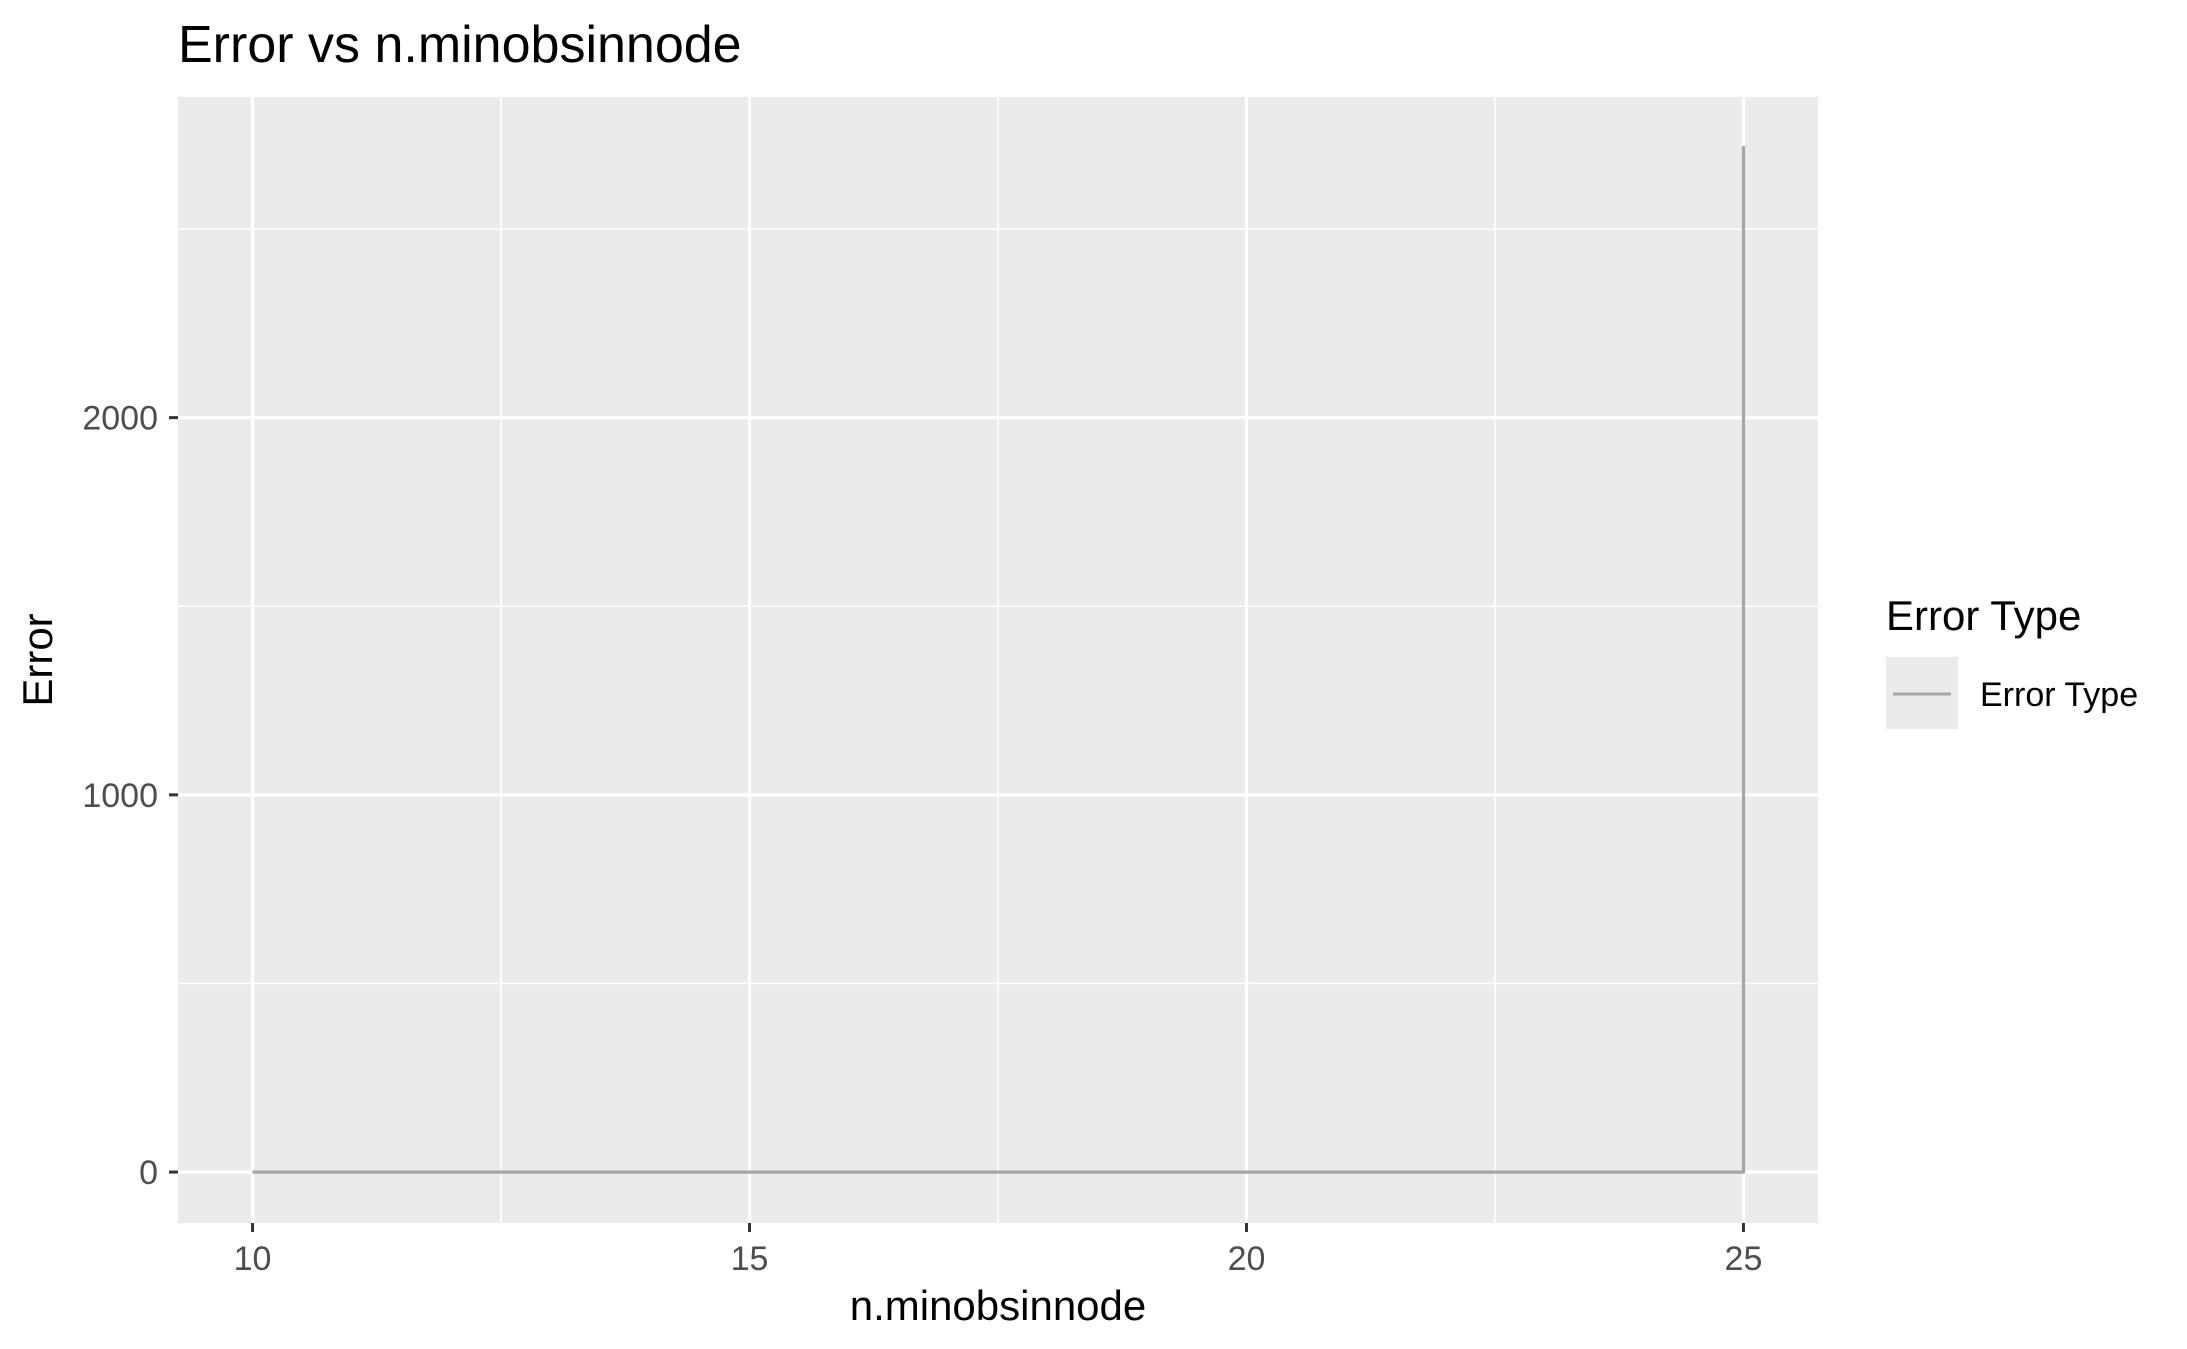 The height and width of the screenshot is (1349, 2187). Describe the element at coordinates (460, 45) in the screenshot. I see `chart-title: Error vs n.minobsinnode` at that location.